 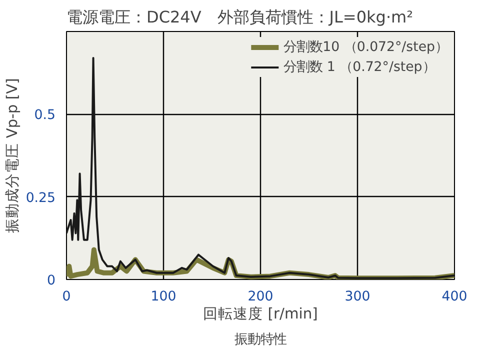 What do you see at coordinates (260, 314) in the screenshot?
I see `x-axis-title: 回転速度 [r/min]` at bounding box center [260, 314].